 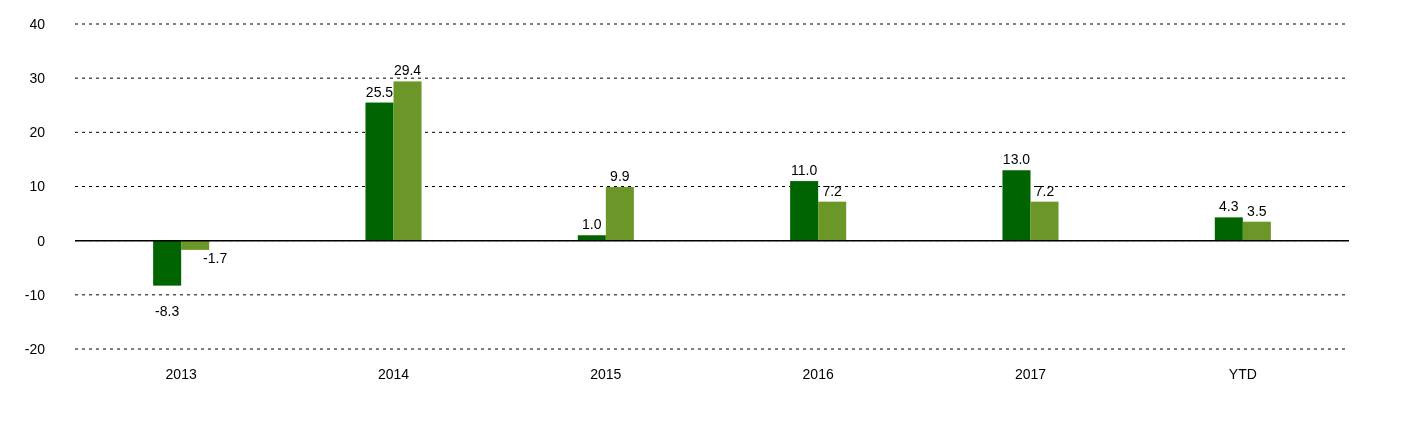 What do you see at coordinates (41, 240) in the screenshot?
I see `y-tick-label: 0` at bounding box center [41, 240].